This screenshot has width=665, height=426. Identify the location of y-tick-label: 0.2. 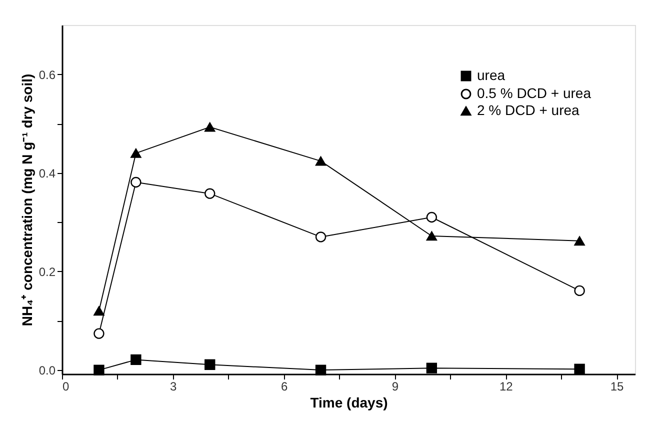
(47, 271).